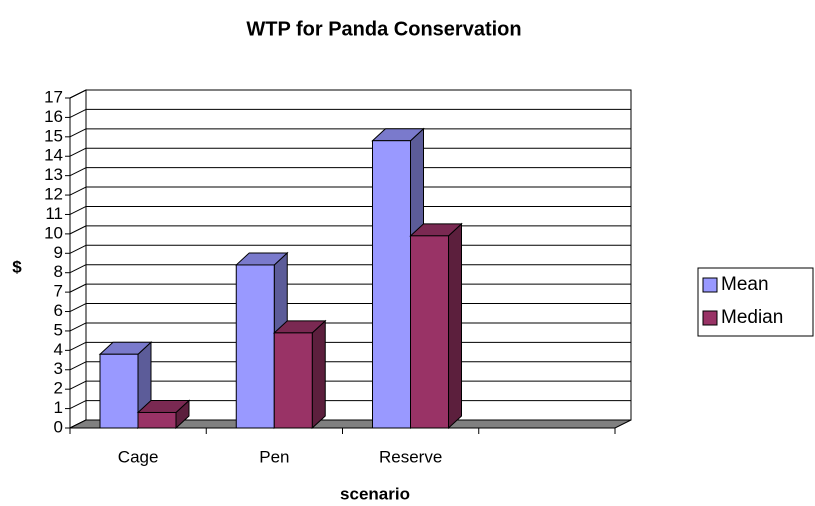 Image resolution: width=815 pixels, height=506 pixels. What do you see at coordinates (53, 135) in the screenshot?
I see `y-tick-label: 15` at bounding box center [53, 135].